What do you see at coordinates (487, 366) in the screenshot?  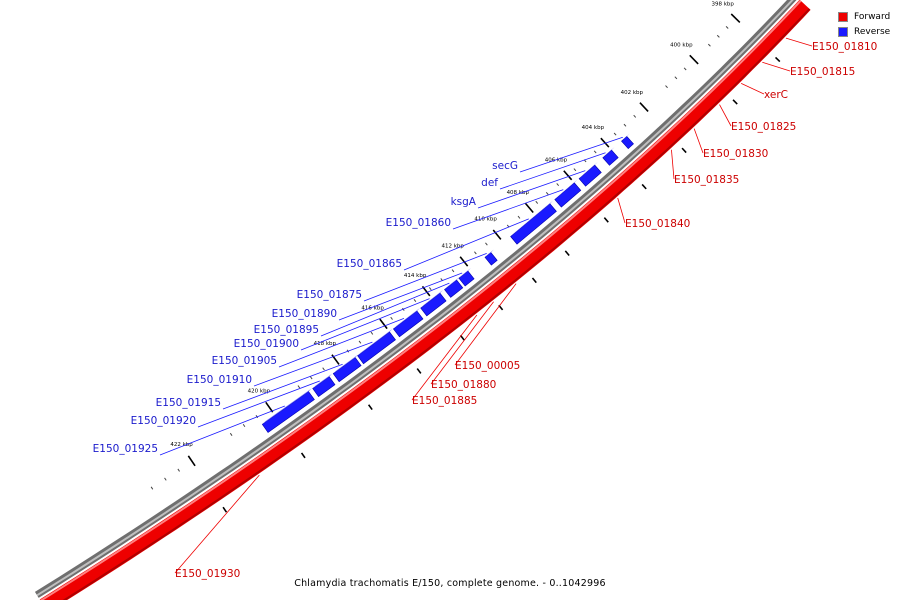 I see `forward-gene-label: E150_00005` at bounding box center [487, 366].